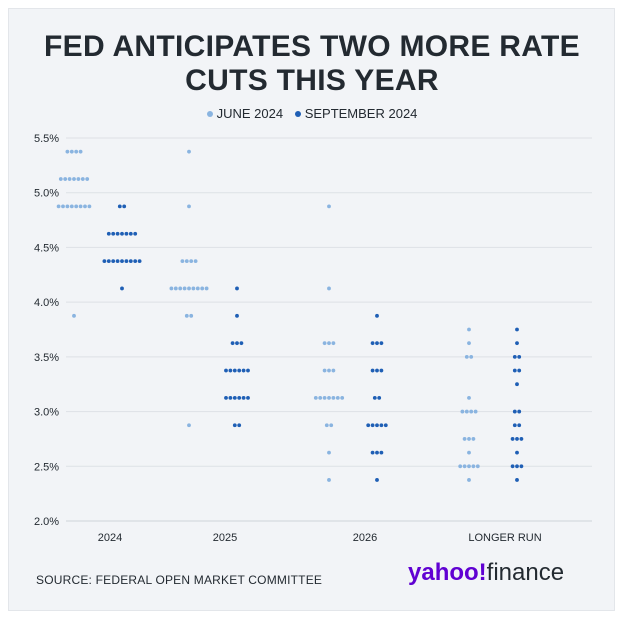 The image size is (624, 620). What do you see at coordinates (46, 303) in the screenshot?
I see `y-tick-label: 4.0%` at bounding box center [46, 303].